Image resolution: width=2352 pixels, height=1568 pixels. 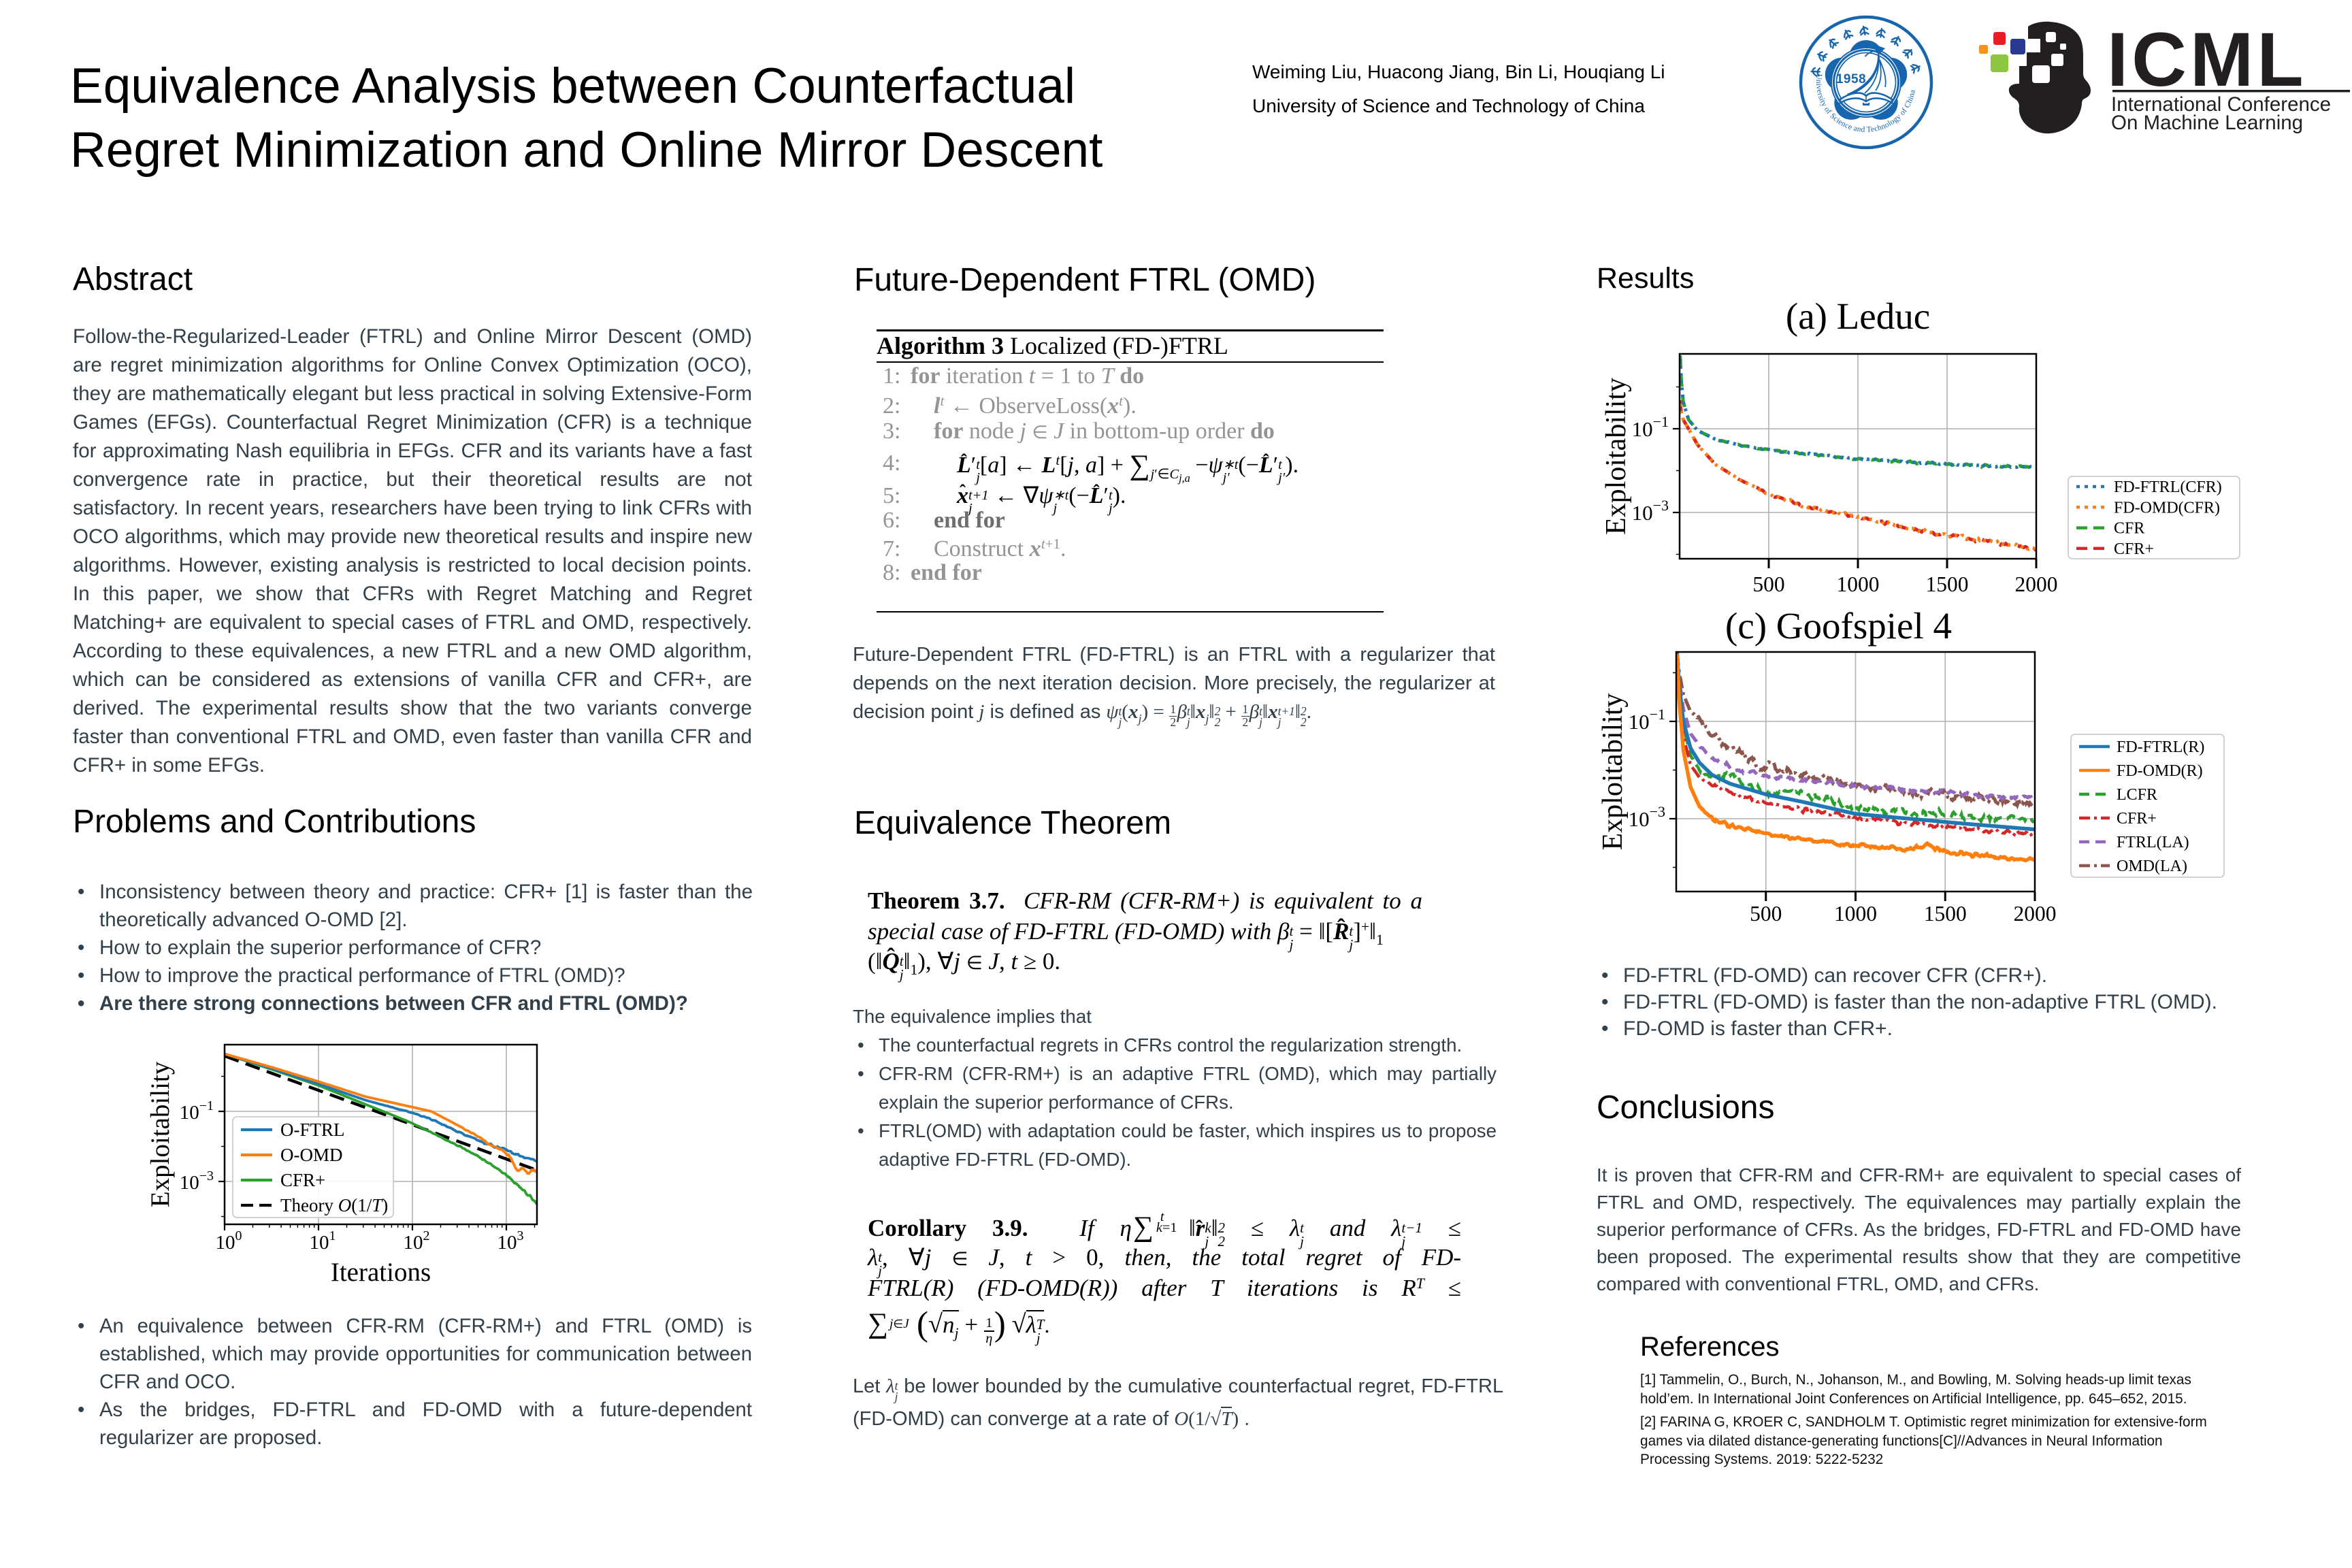 I want to click on svg-text: (a) Leduc, so click(x=1858, y=318).